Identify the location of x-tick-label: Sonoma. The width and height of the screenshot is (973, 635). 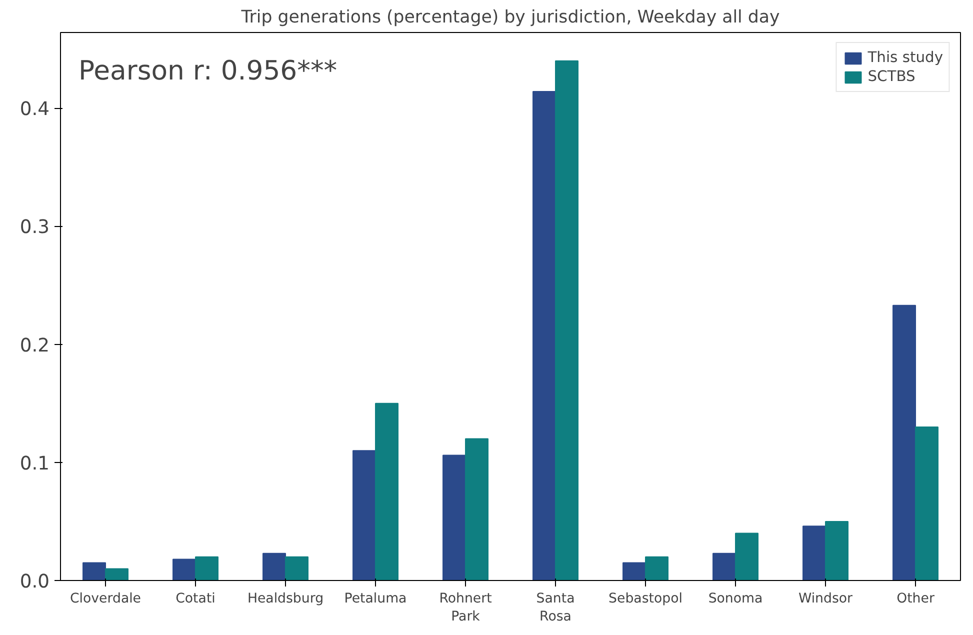
(735, 599).